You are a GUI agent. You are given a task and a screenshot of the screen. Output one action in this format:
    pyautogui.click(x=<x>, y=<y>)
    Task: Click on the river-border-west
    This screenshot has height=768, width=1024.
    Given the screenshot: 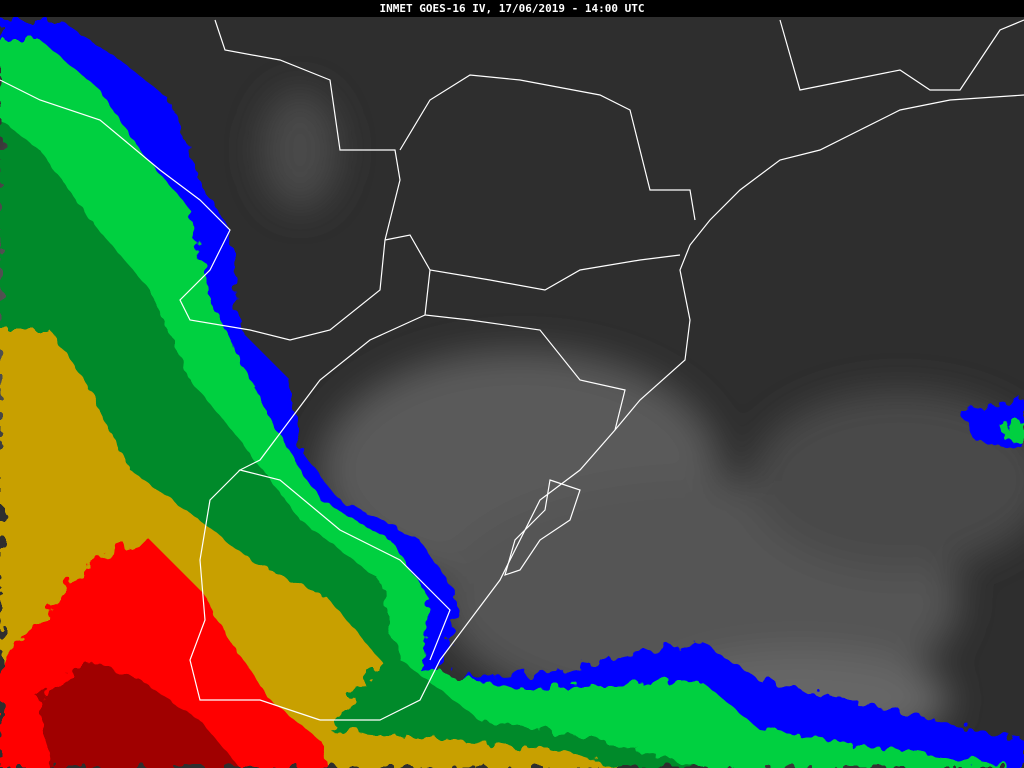 What is the action you would take?
    pyautogui.click(x=255, y=595)
    